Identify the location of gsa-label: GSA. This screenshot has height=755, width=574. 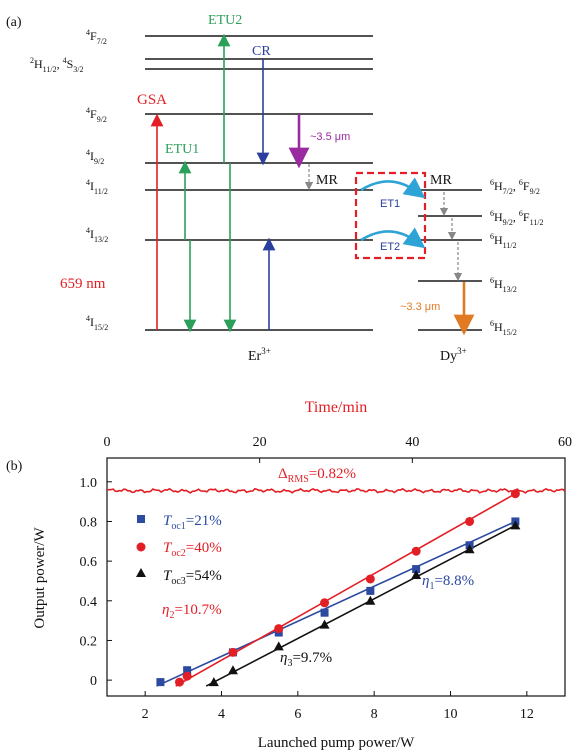
(152, 100).